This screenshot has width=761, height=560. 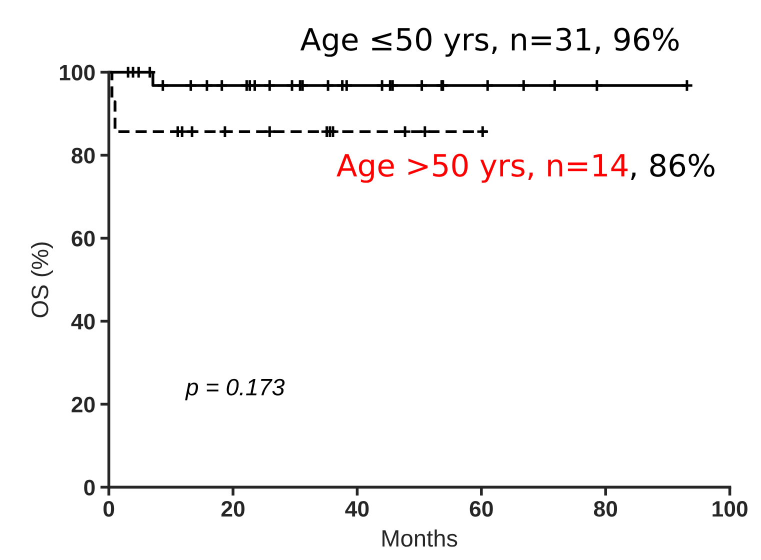 I want to click on x-tick-label: 0, so click(x=109, y=508).